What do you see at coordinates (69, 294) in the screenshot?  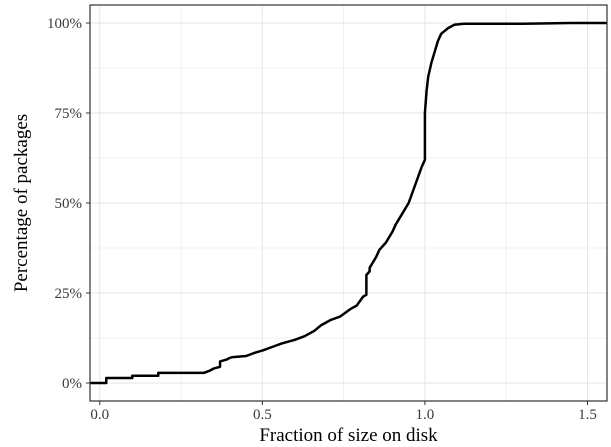 I see `y-tick-label: 25%` at bounding box center [69, 294].